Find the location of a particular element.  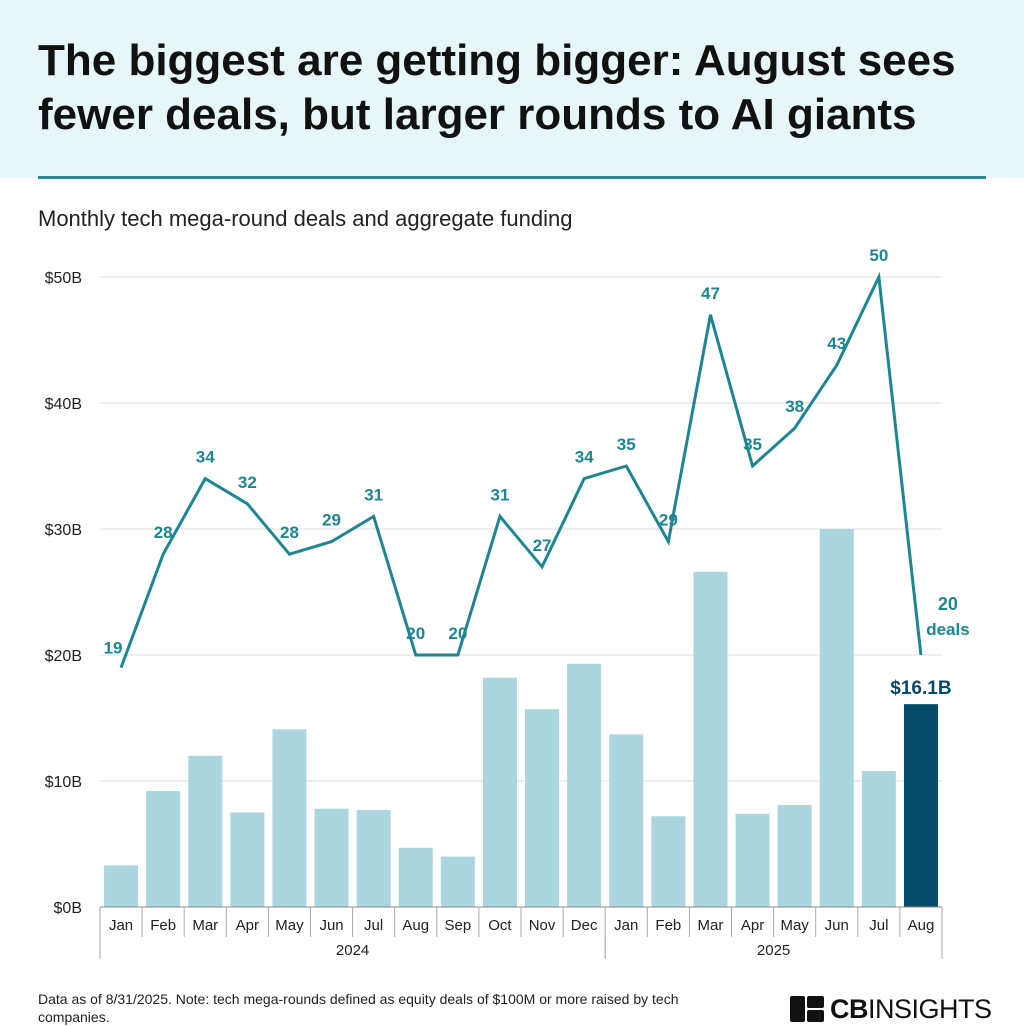

logo-text-bold: CB is located at coordinates (849, 1008).